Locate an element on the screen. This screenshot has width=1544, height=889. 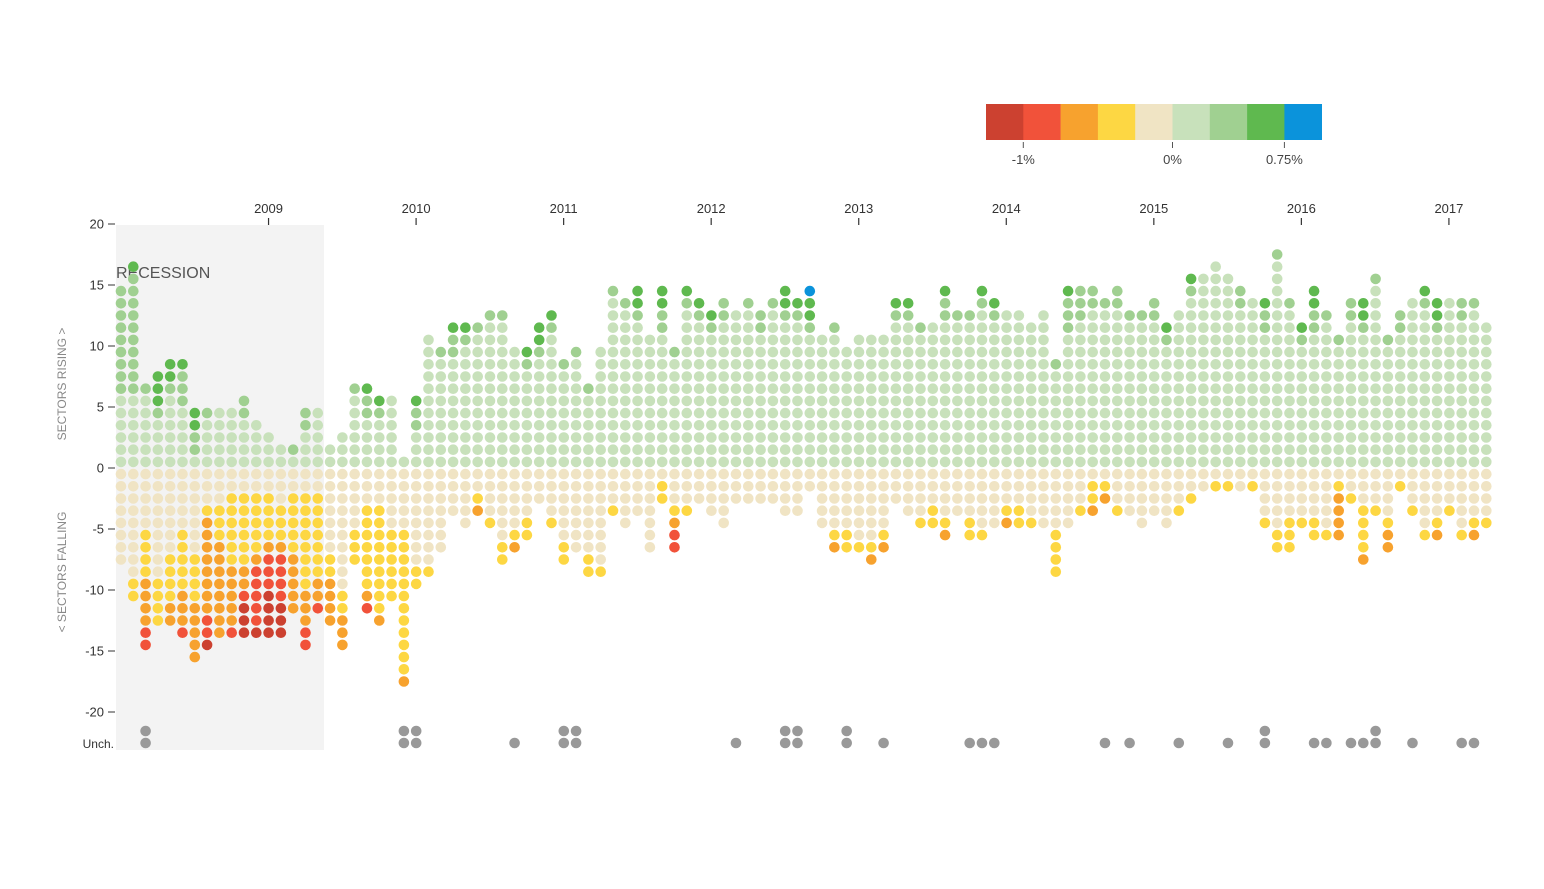
color-legend: -1% 0% 0.75% is located at coordinates (1154, 135).